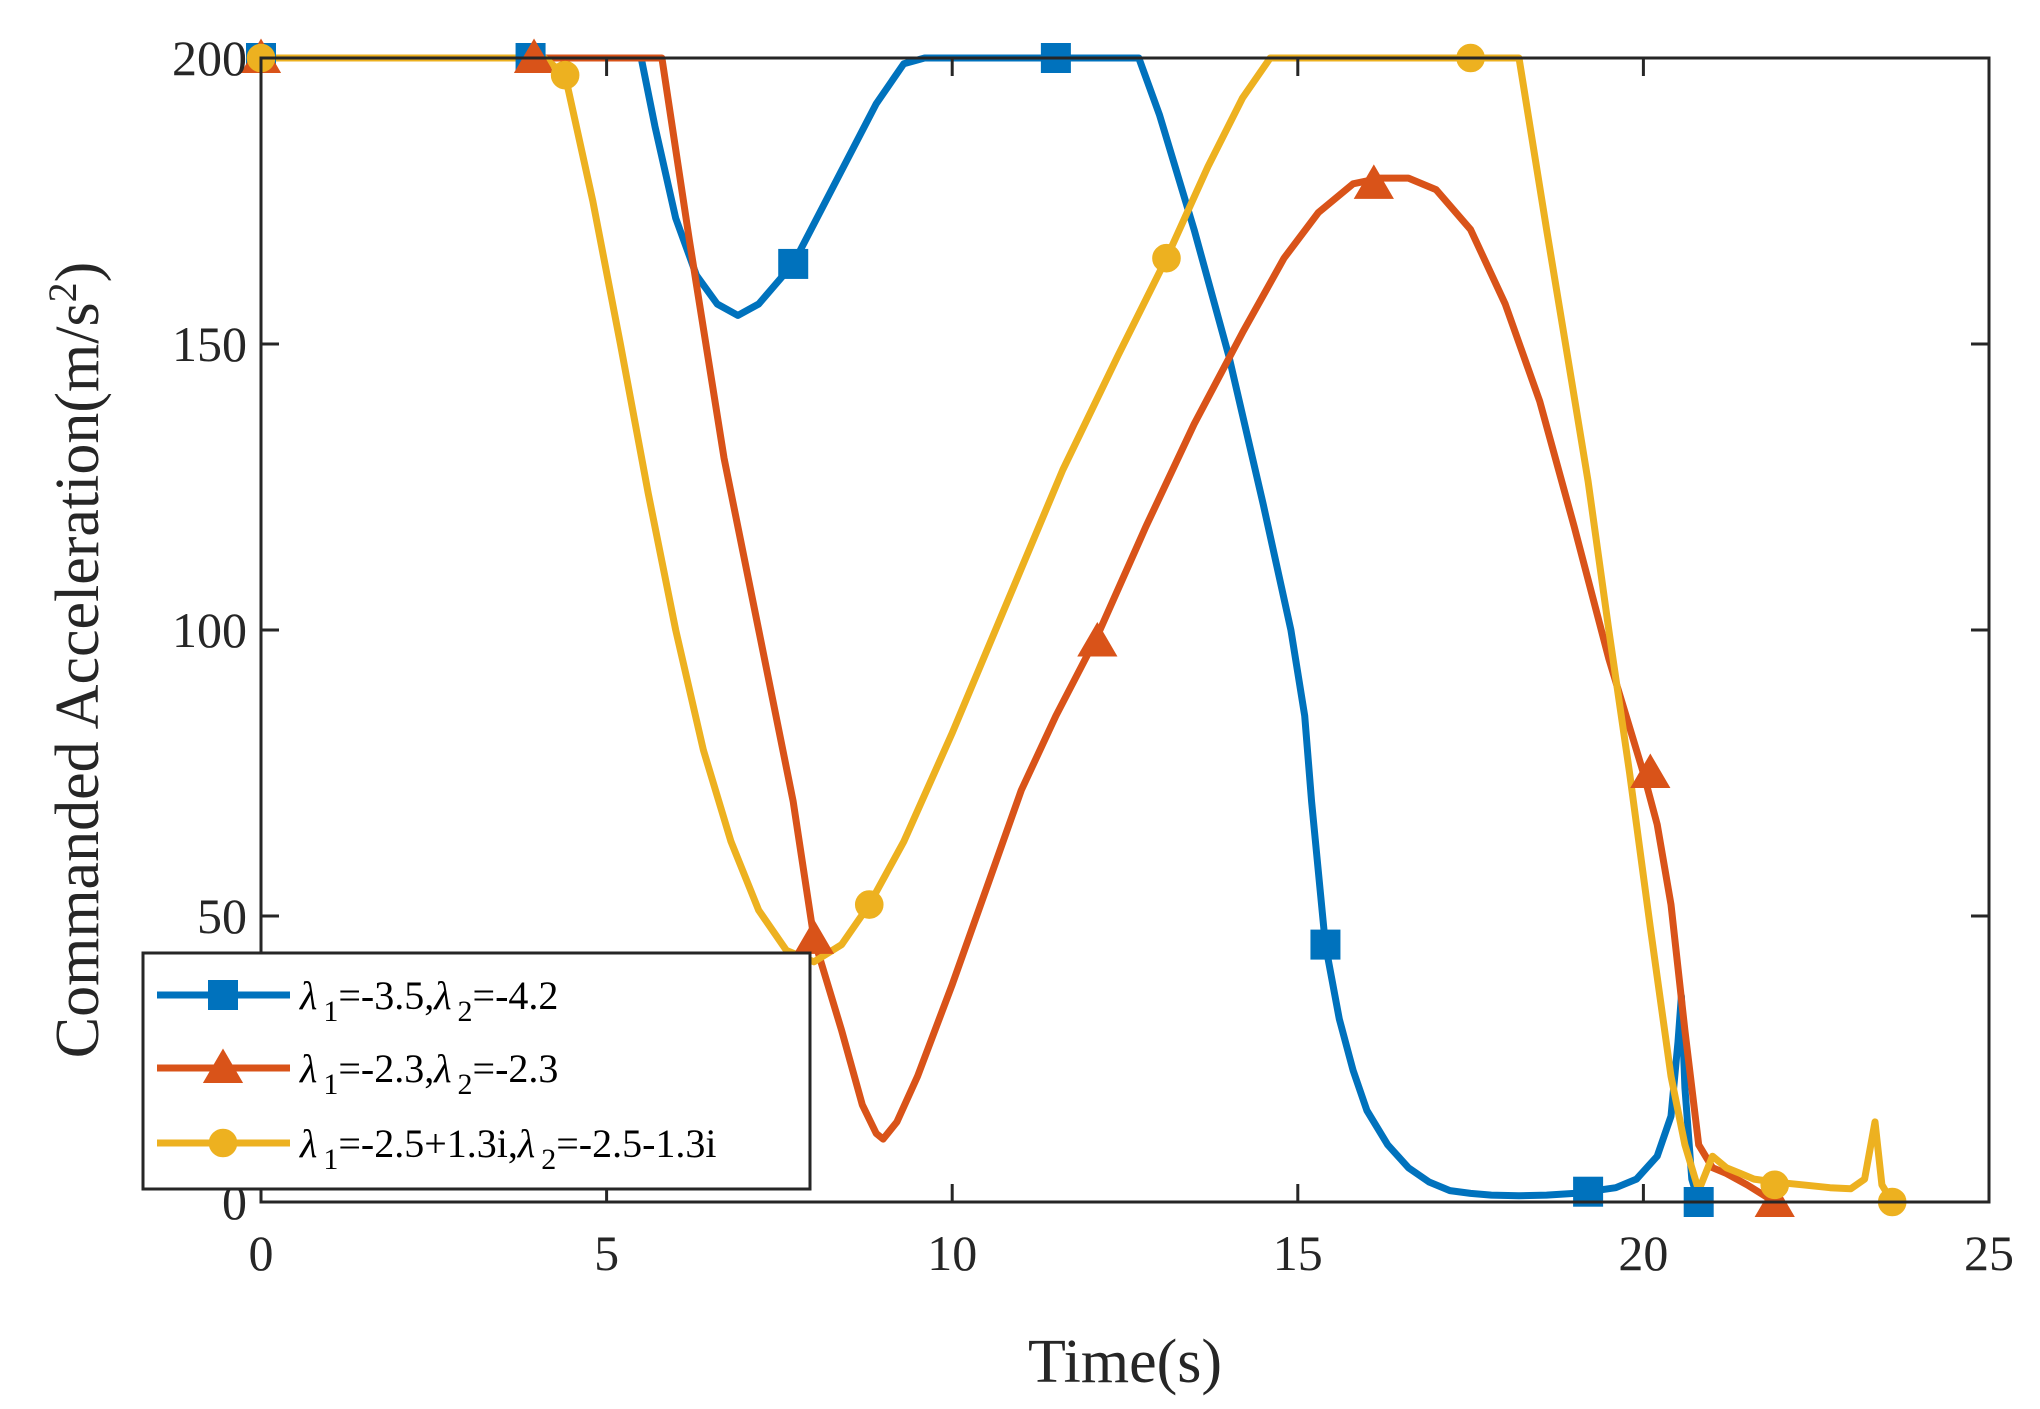 This screenshot has height=1409, width=2040. I want to click on y-axis-label-superscript: 2, so click(62, 292).